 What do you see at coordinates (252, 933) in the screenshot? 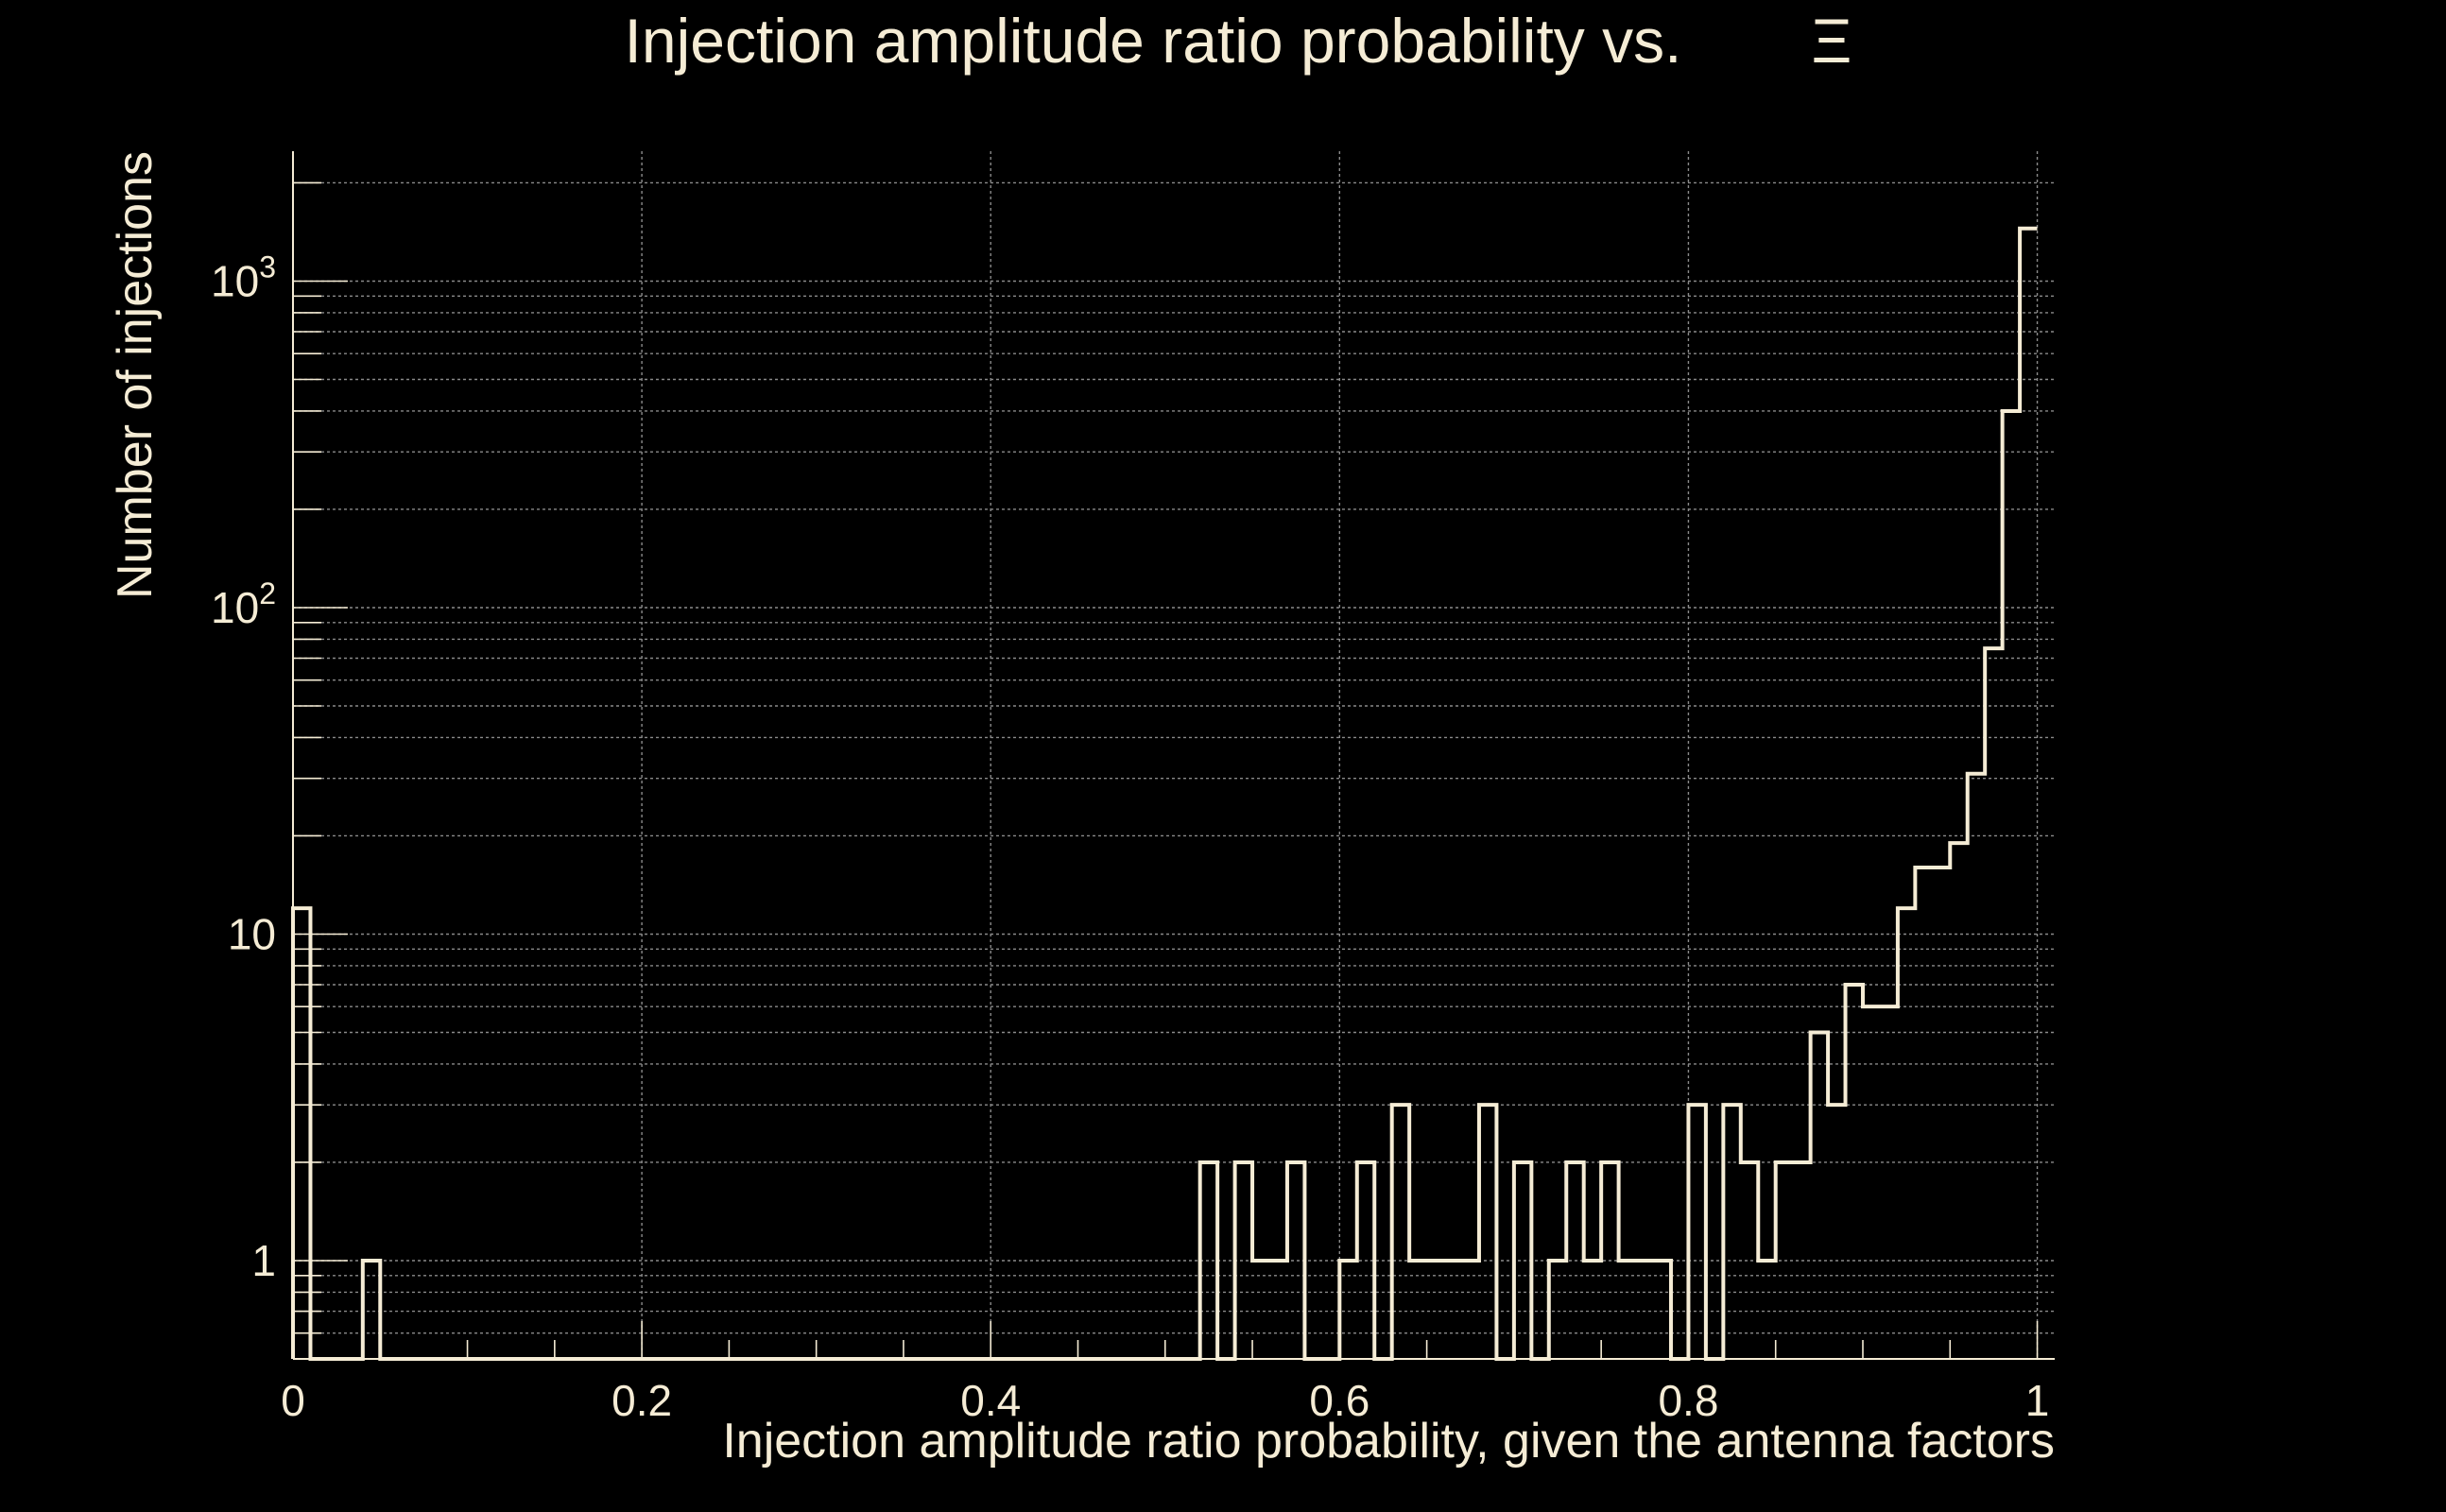
I see `y-tick-label: 10` at bounding box center [252, 933].